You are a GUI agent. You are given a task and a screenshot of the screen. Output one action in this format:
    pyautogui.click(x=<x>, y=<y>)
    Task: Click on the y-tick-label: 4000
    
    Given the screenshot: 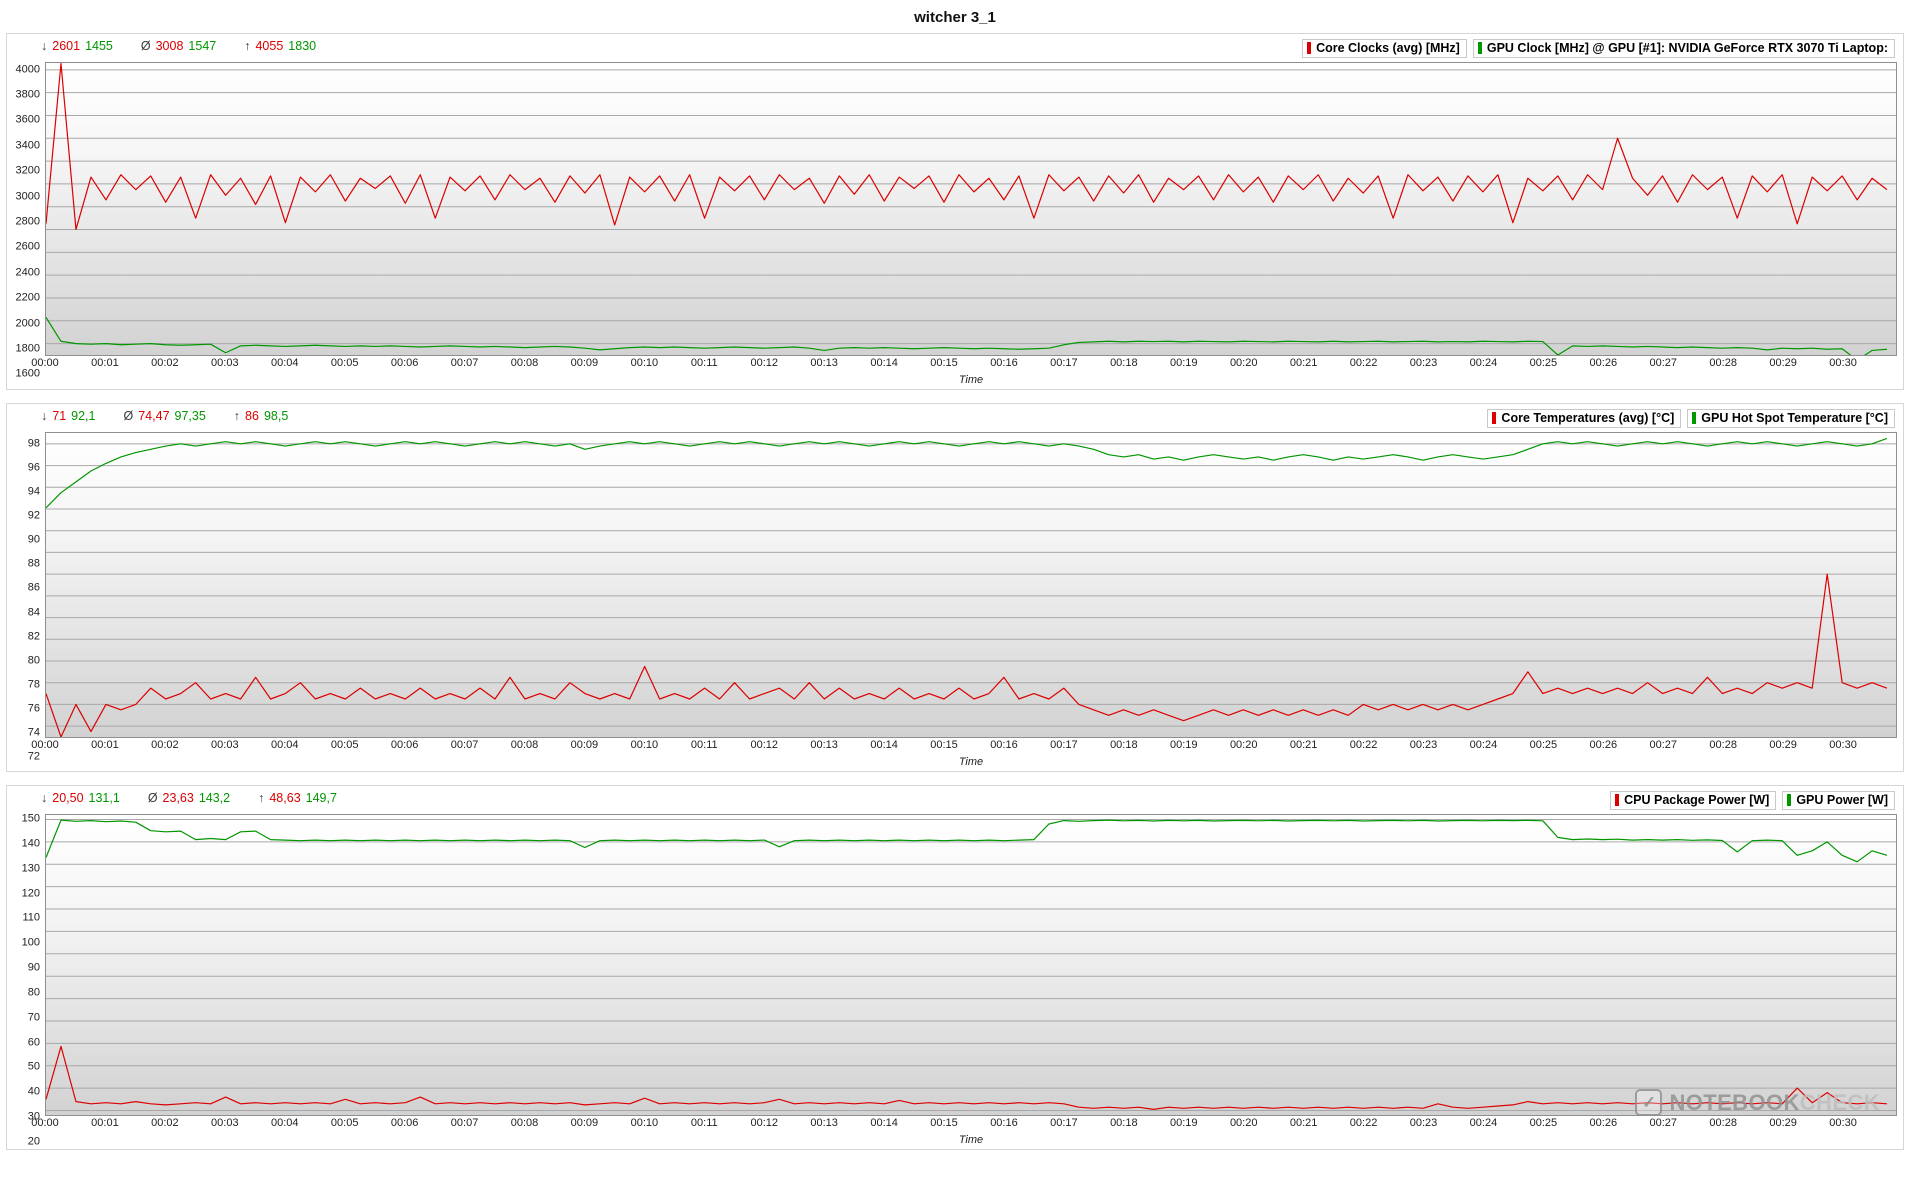 What is the action you would take?
    pyautogui.click(x=27, y=69)
    